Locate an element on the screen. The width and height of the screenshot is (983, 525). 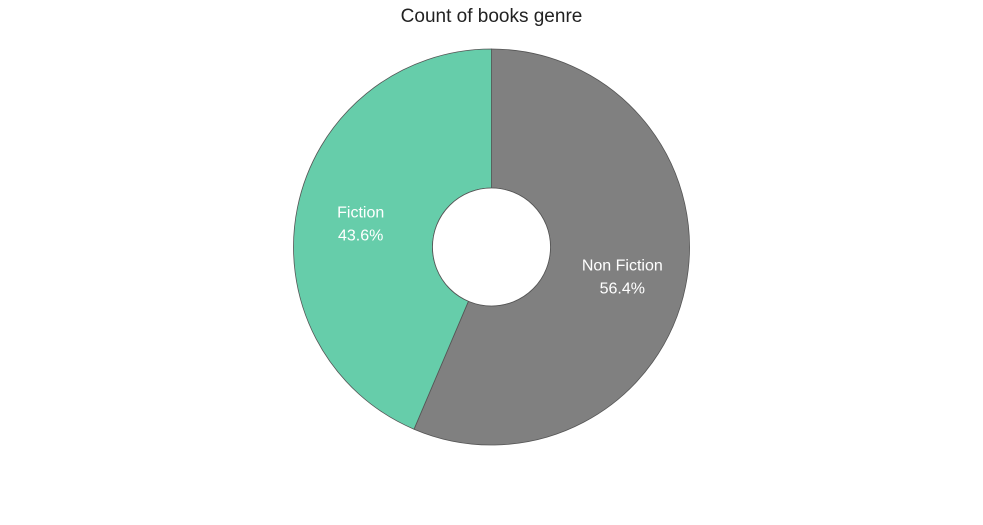
donut-hole is located at coordinates (491, 247).